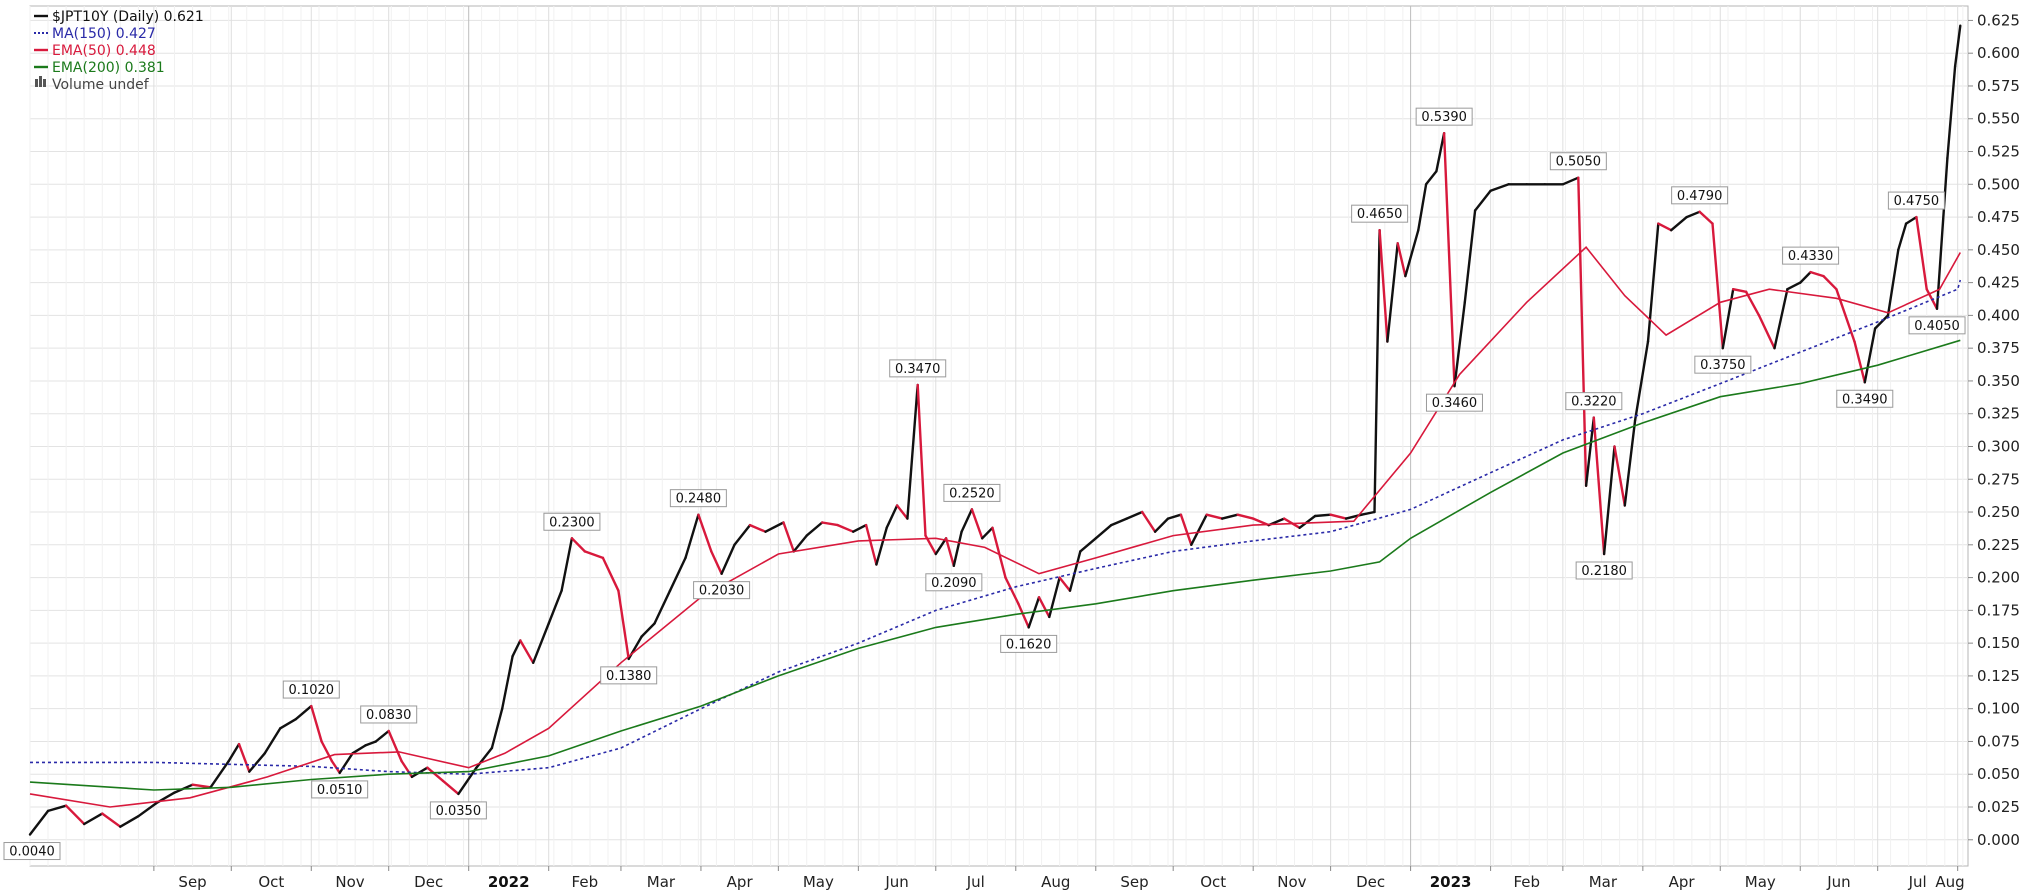 The width and height of the screenshot is (2035, 894). Describe the element at coordinates (1998, 217) in the screenshot. I see `y-tick-label: 0.475` at that location.